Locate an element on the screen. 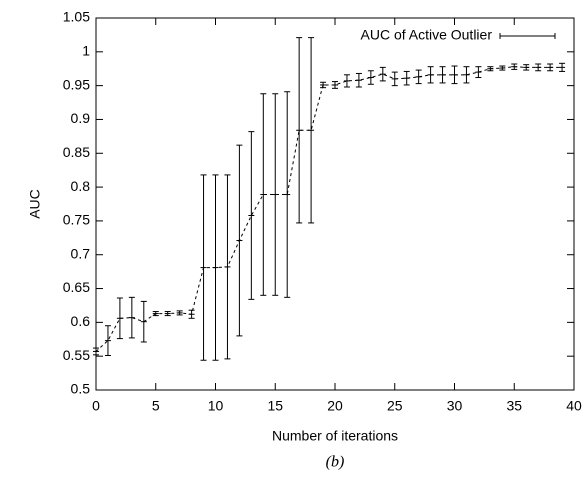  y-tick-label: 0.95 is located at coordinates (76, 84).